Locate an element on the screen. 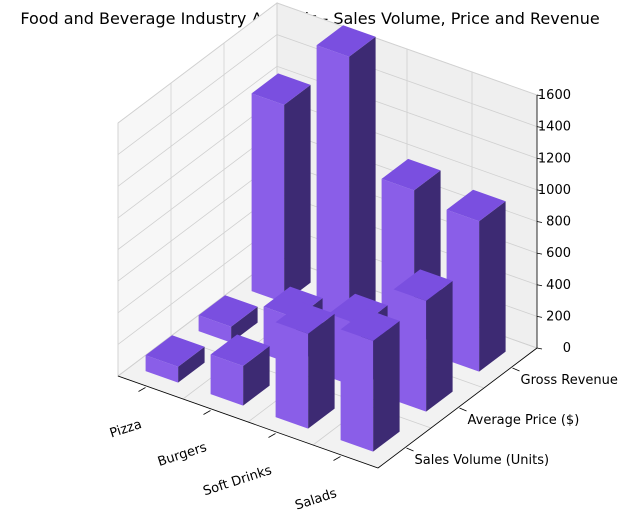 This screenshot has height=510, width=621. z-tick-label: 1000 is located at coordinates (554, 190).